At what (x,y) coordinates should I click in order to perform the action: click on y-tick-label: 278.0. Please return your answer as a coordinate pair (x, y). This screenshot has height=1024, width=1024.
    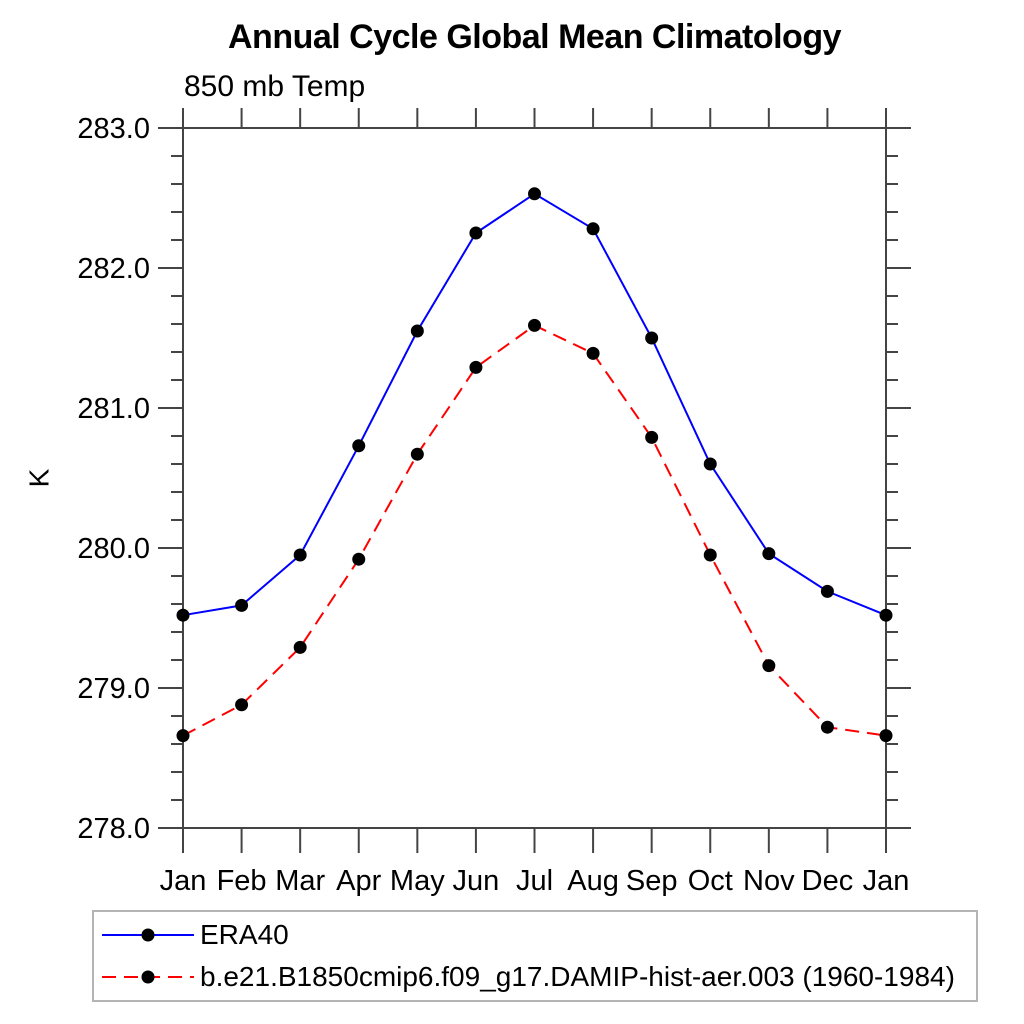
    Looking at the image, I should click on (113, 829).